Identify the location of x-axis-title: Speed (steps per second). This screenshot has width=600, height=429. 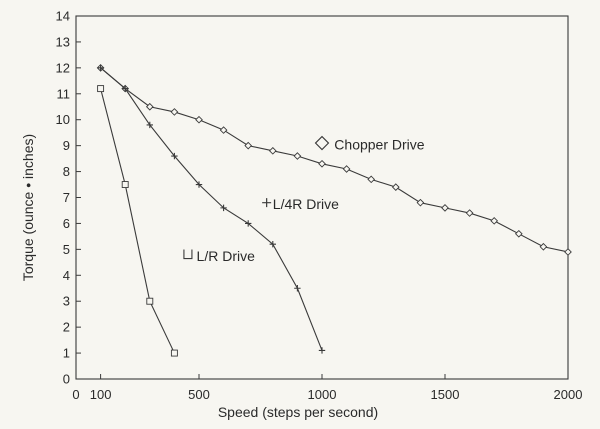
(298, 412).